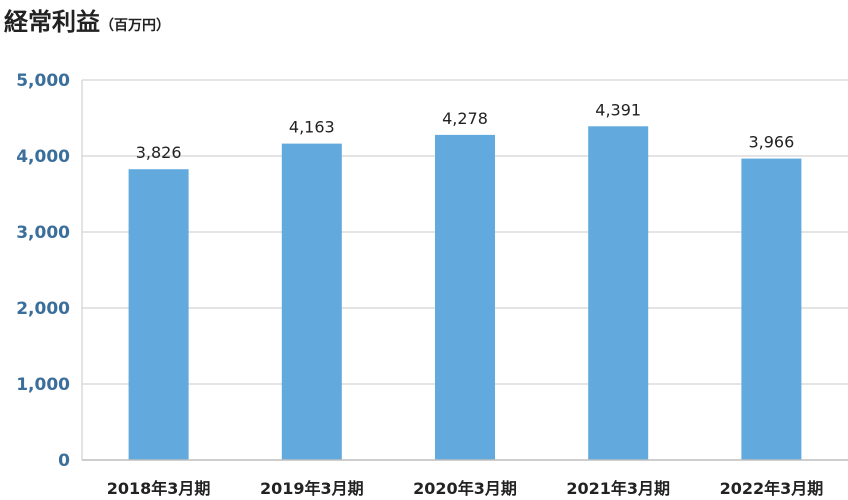  I want to click on y-tick-label: 2,000, so click(43, 309).